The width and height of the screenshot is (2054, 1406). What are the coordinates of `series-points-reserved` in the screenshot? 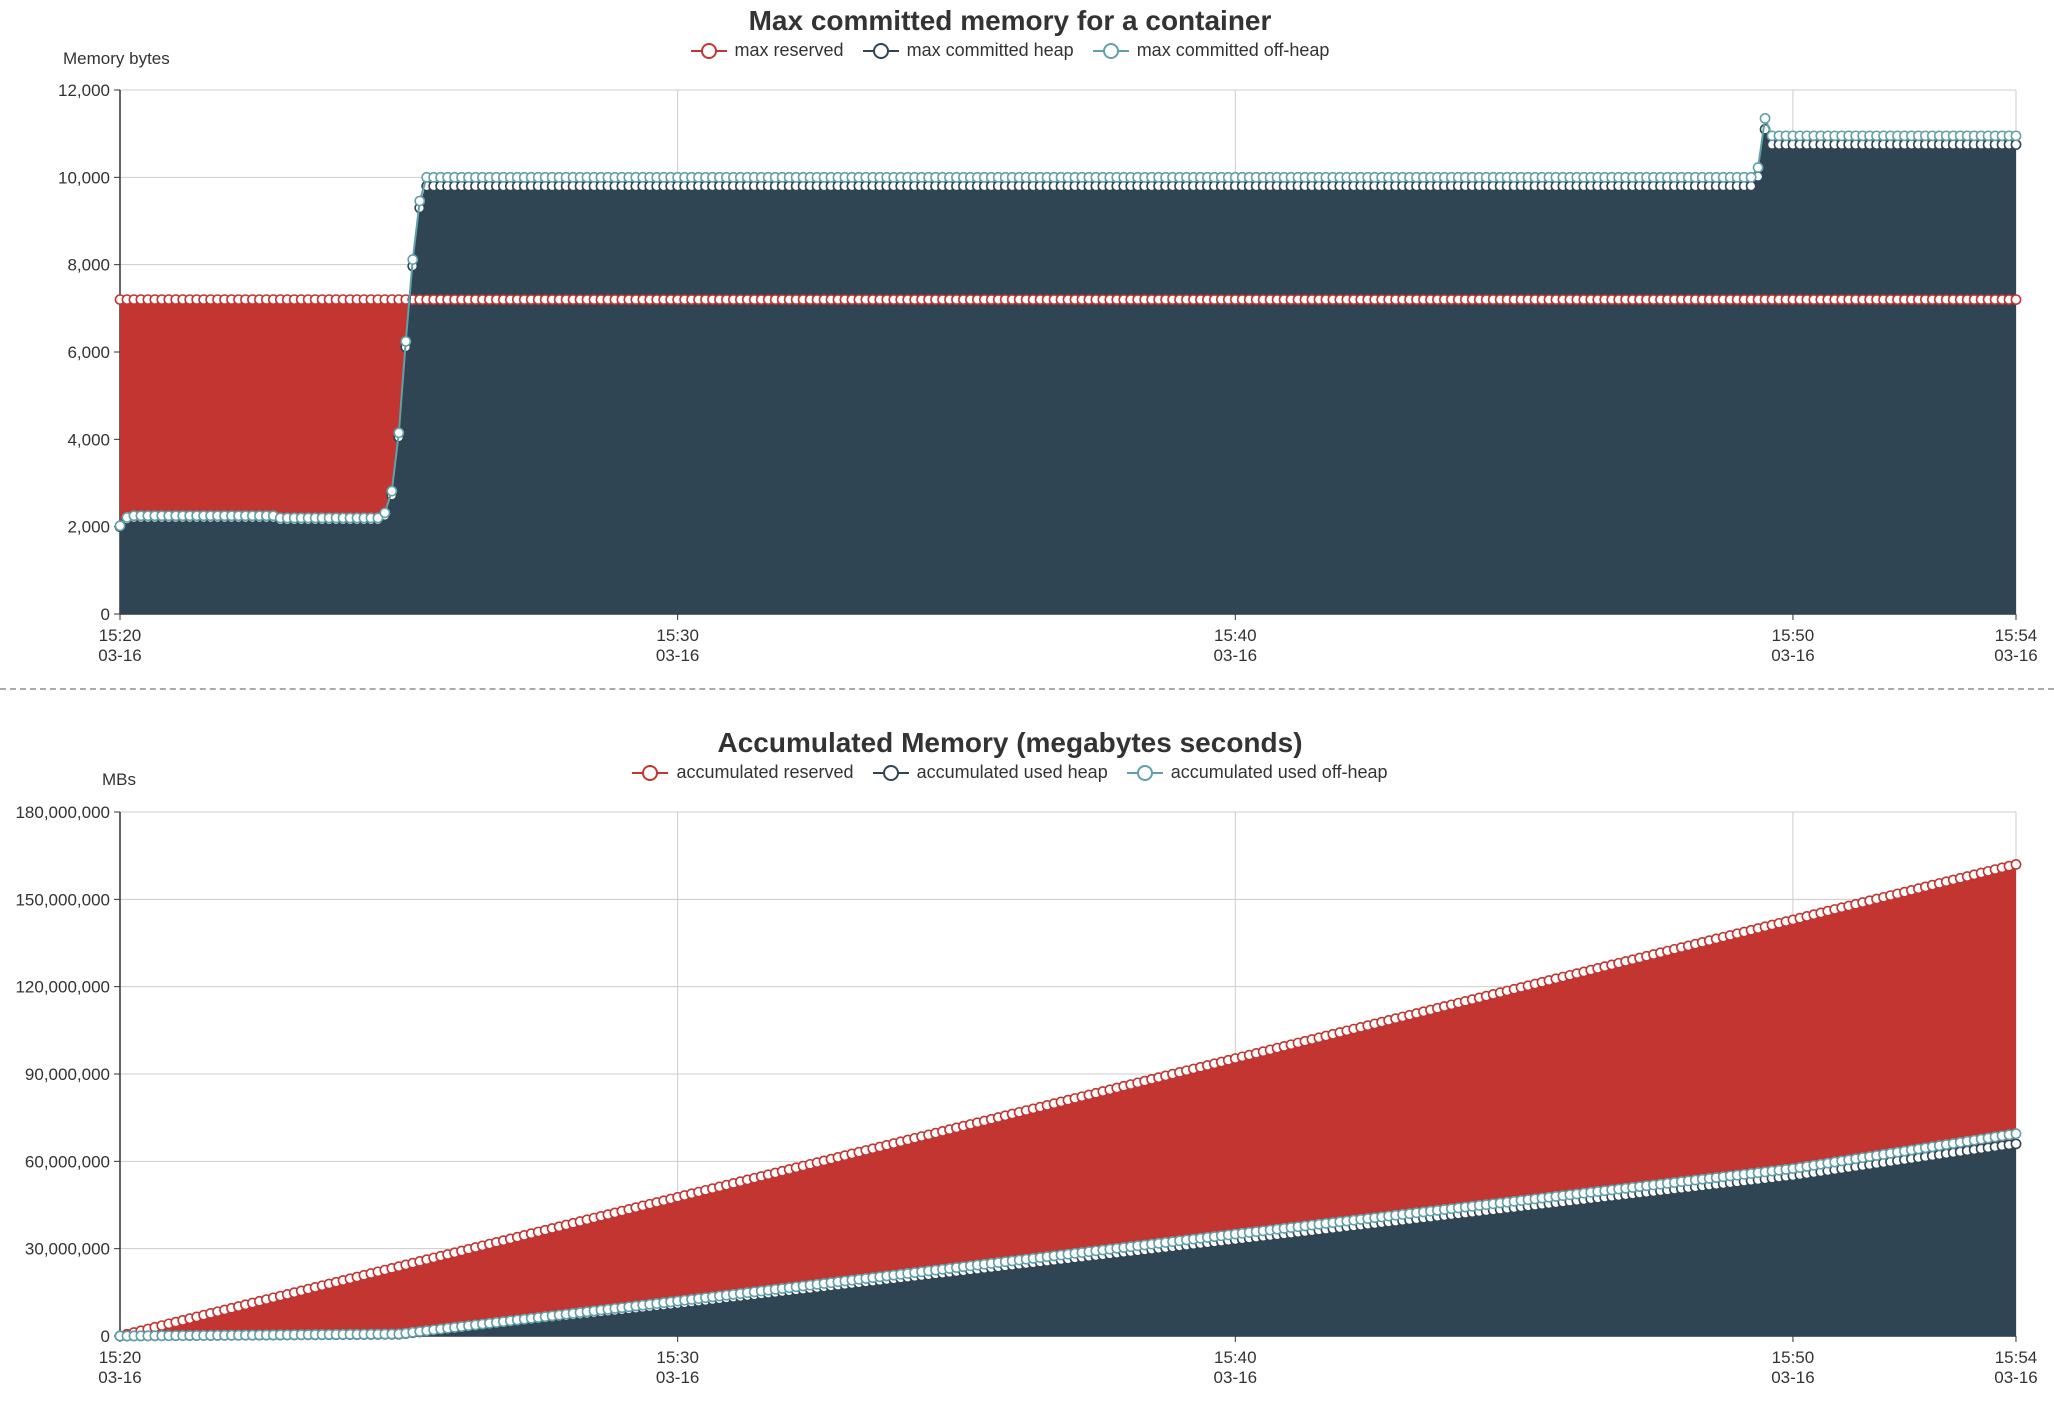 It's located at (1068, 299).